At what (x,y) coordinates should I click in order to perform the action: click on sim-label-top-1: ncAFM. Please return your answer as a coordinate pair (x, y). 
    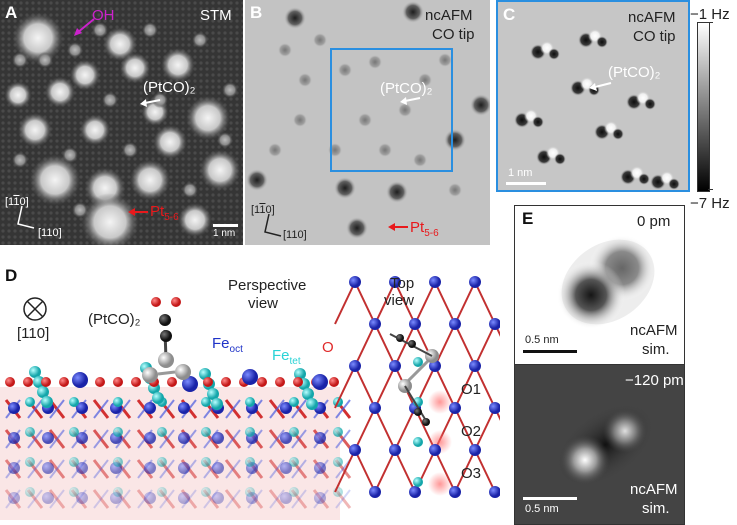
    Looking at the image, I should click on (654, 330).